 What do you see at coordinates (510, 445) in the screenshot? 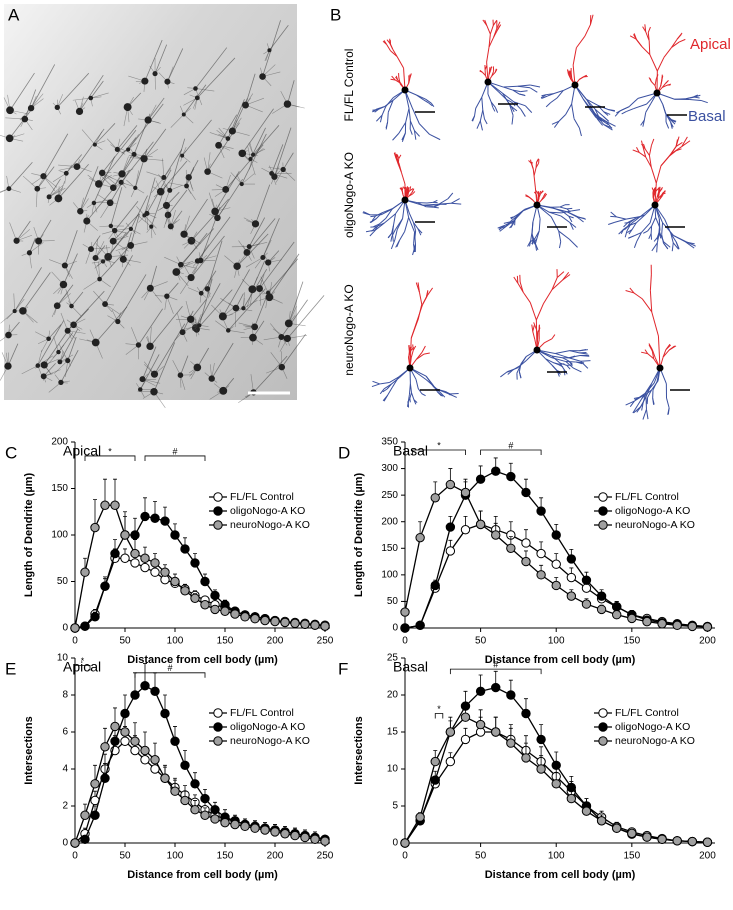
I see `significance-mark: #` at bounding box center [510, 445].